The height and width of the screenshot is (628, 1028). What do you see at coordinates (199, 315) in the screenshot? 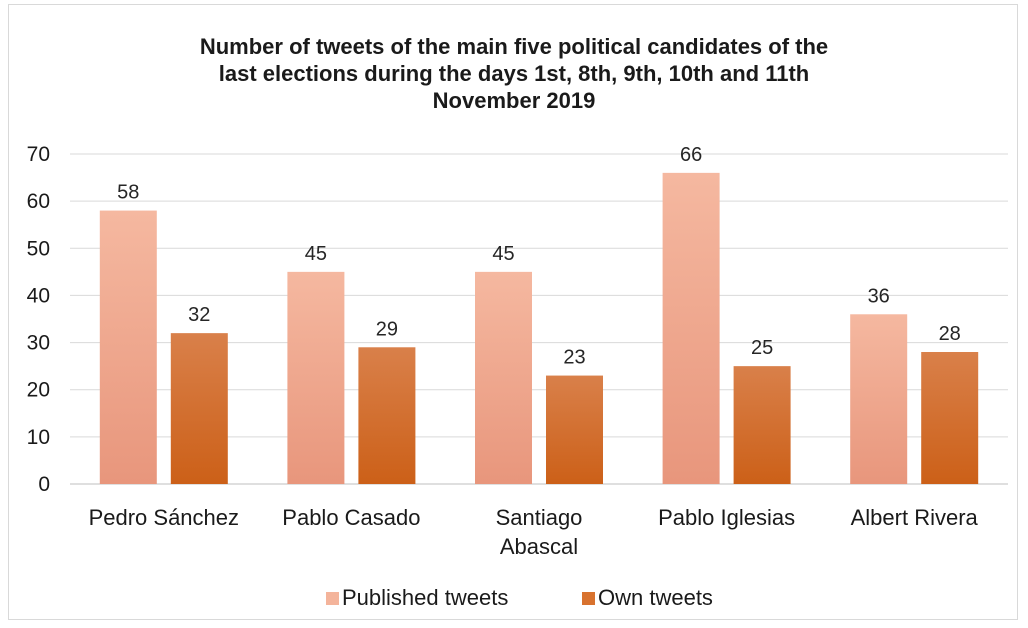
I see `data-label: 32` at bounding box center [199, 315].